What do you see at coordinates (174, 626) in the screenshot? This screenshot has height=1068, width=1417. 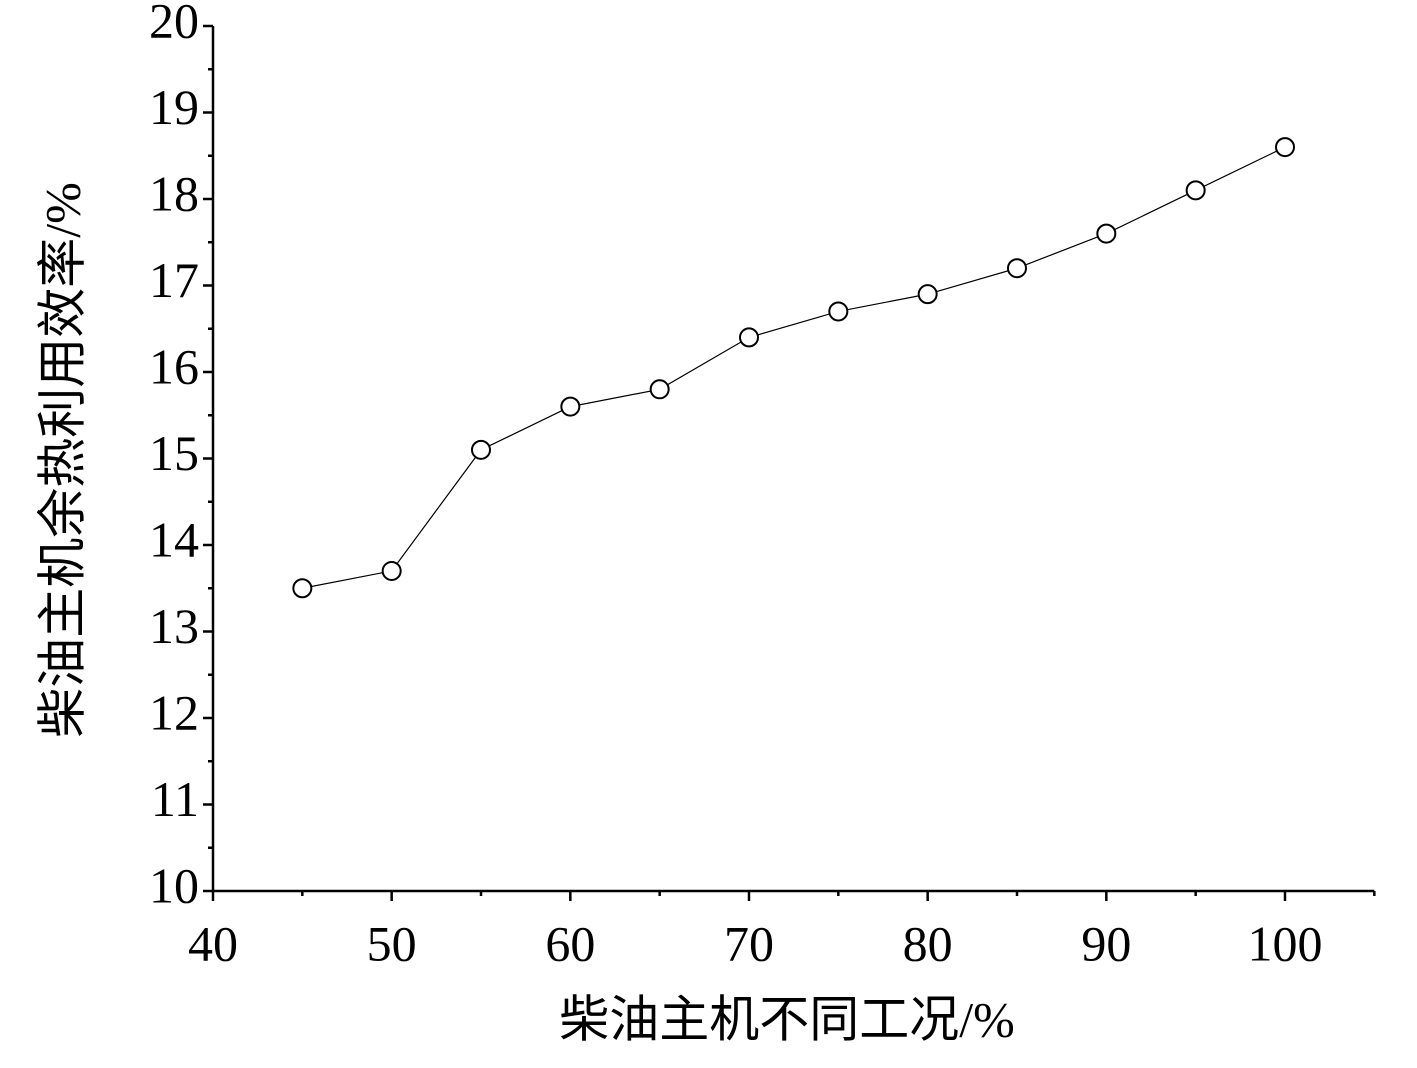 I see `y-tick-label: 13` at bounding box center [174, 626].